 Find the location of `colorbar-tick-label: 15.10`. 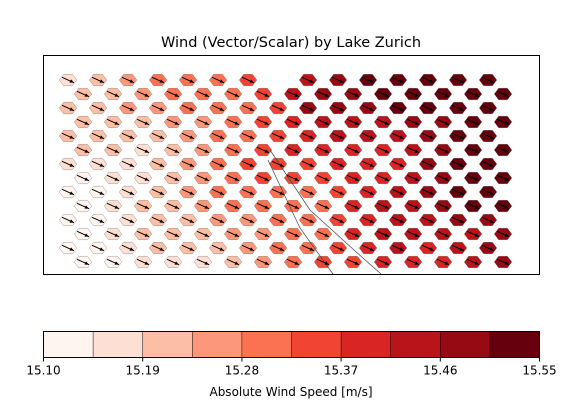

colorbar-tick-label: 15.10 is located at coordinates (43, 371).